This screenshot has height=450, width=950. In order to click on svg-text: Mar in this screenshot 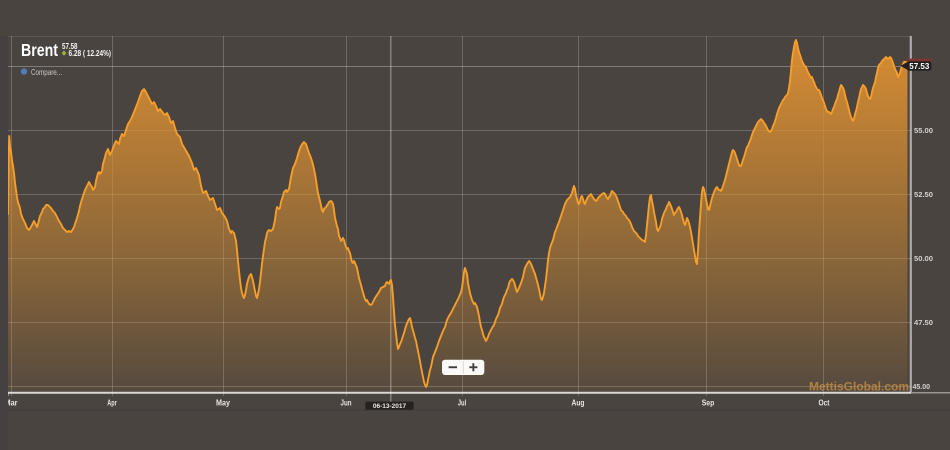, I will do `click(12, 402)`.